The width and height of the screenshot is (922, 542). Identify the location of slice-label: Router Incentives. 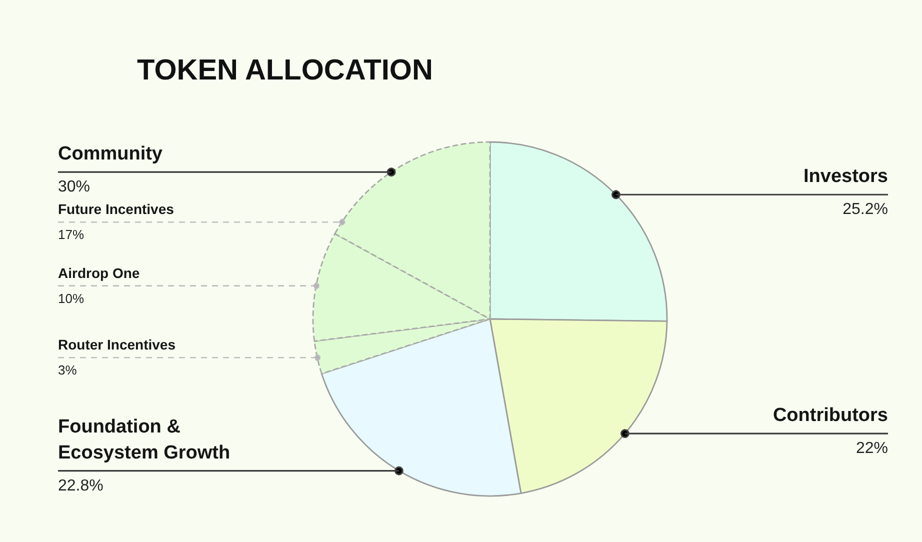
(117, 344).